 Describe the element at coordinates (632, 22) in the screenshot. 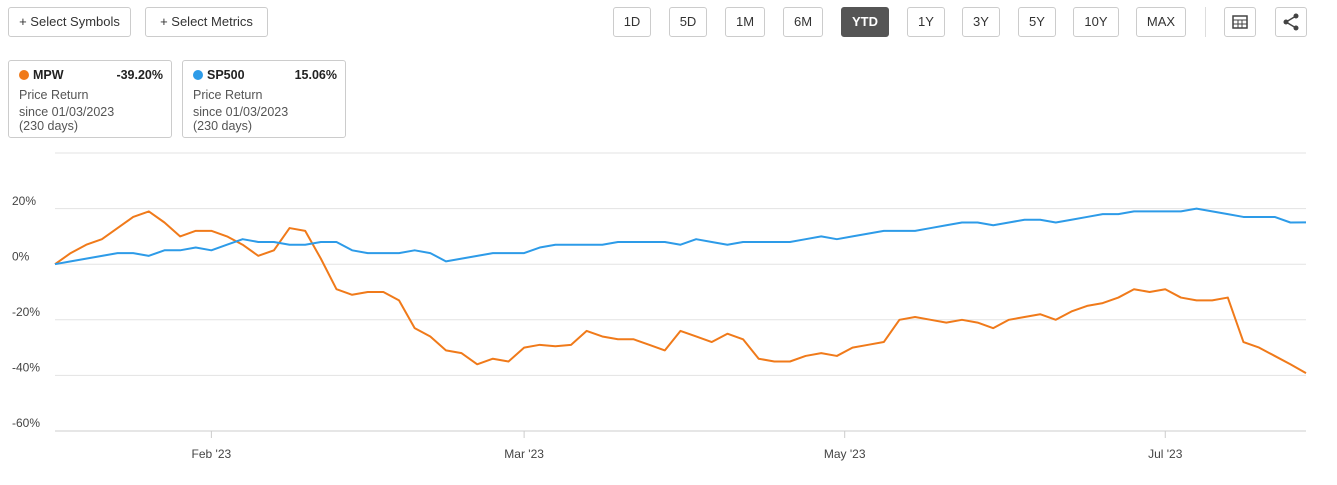

I see `range-button: 1D` at that location.